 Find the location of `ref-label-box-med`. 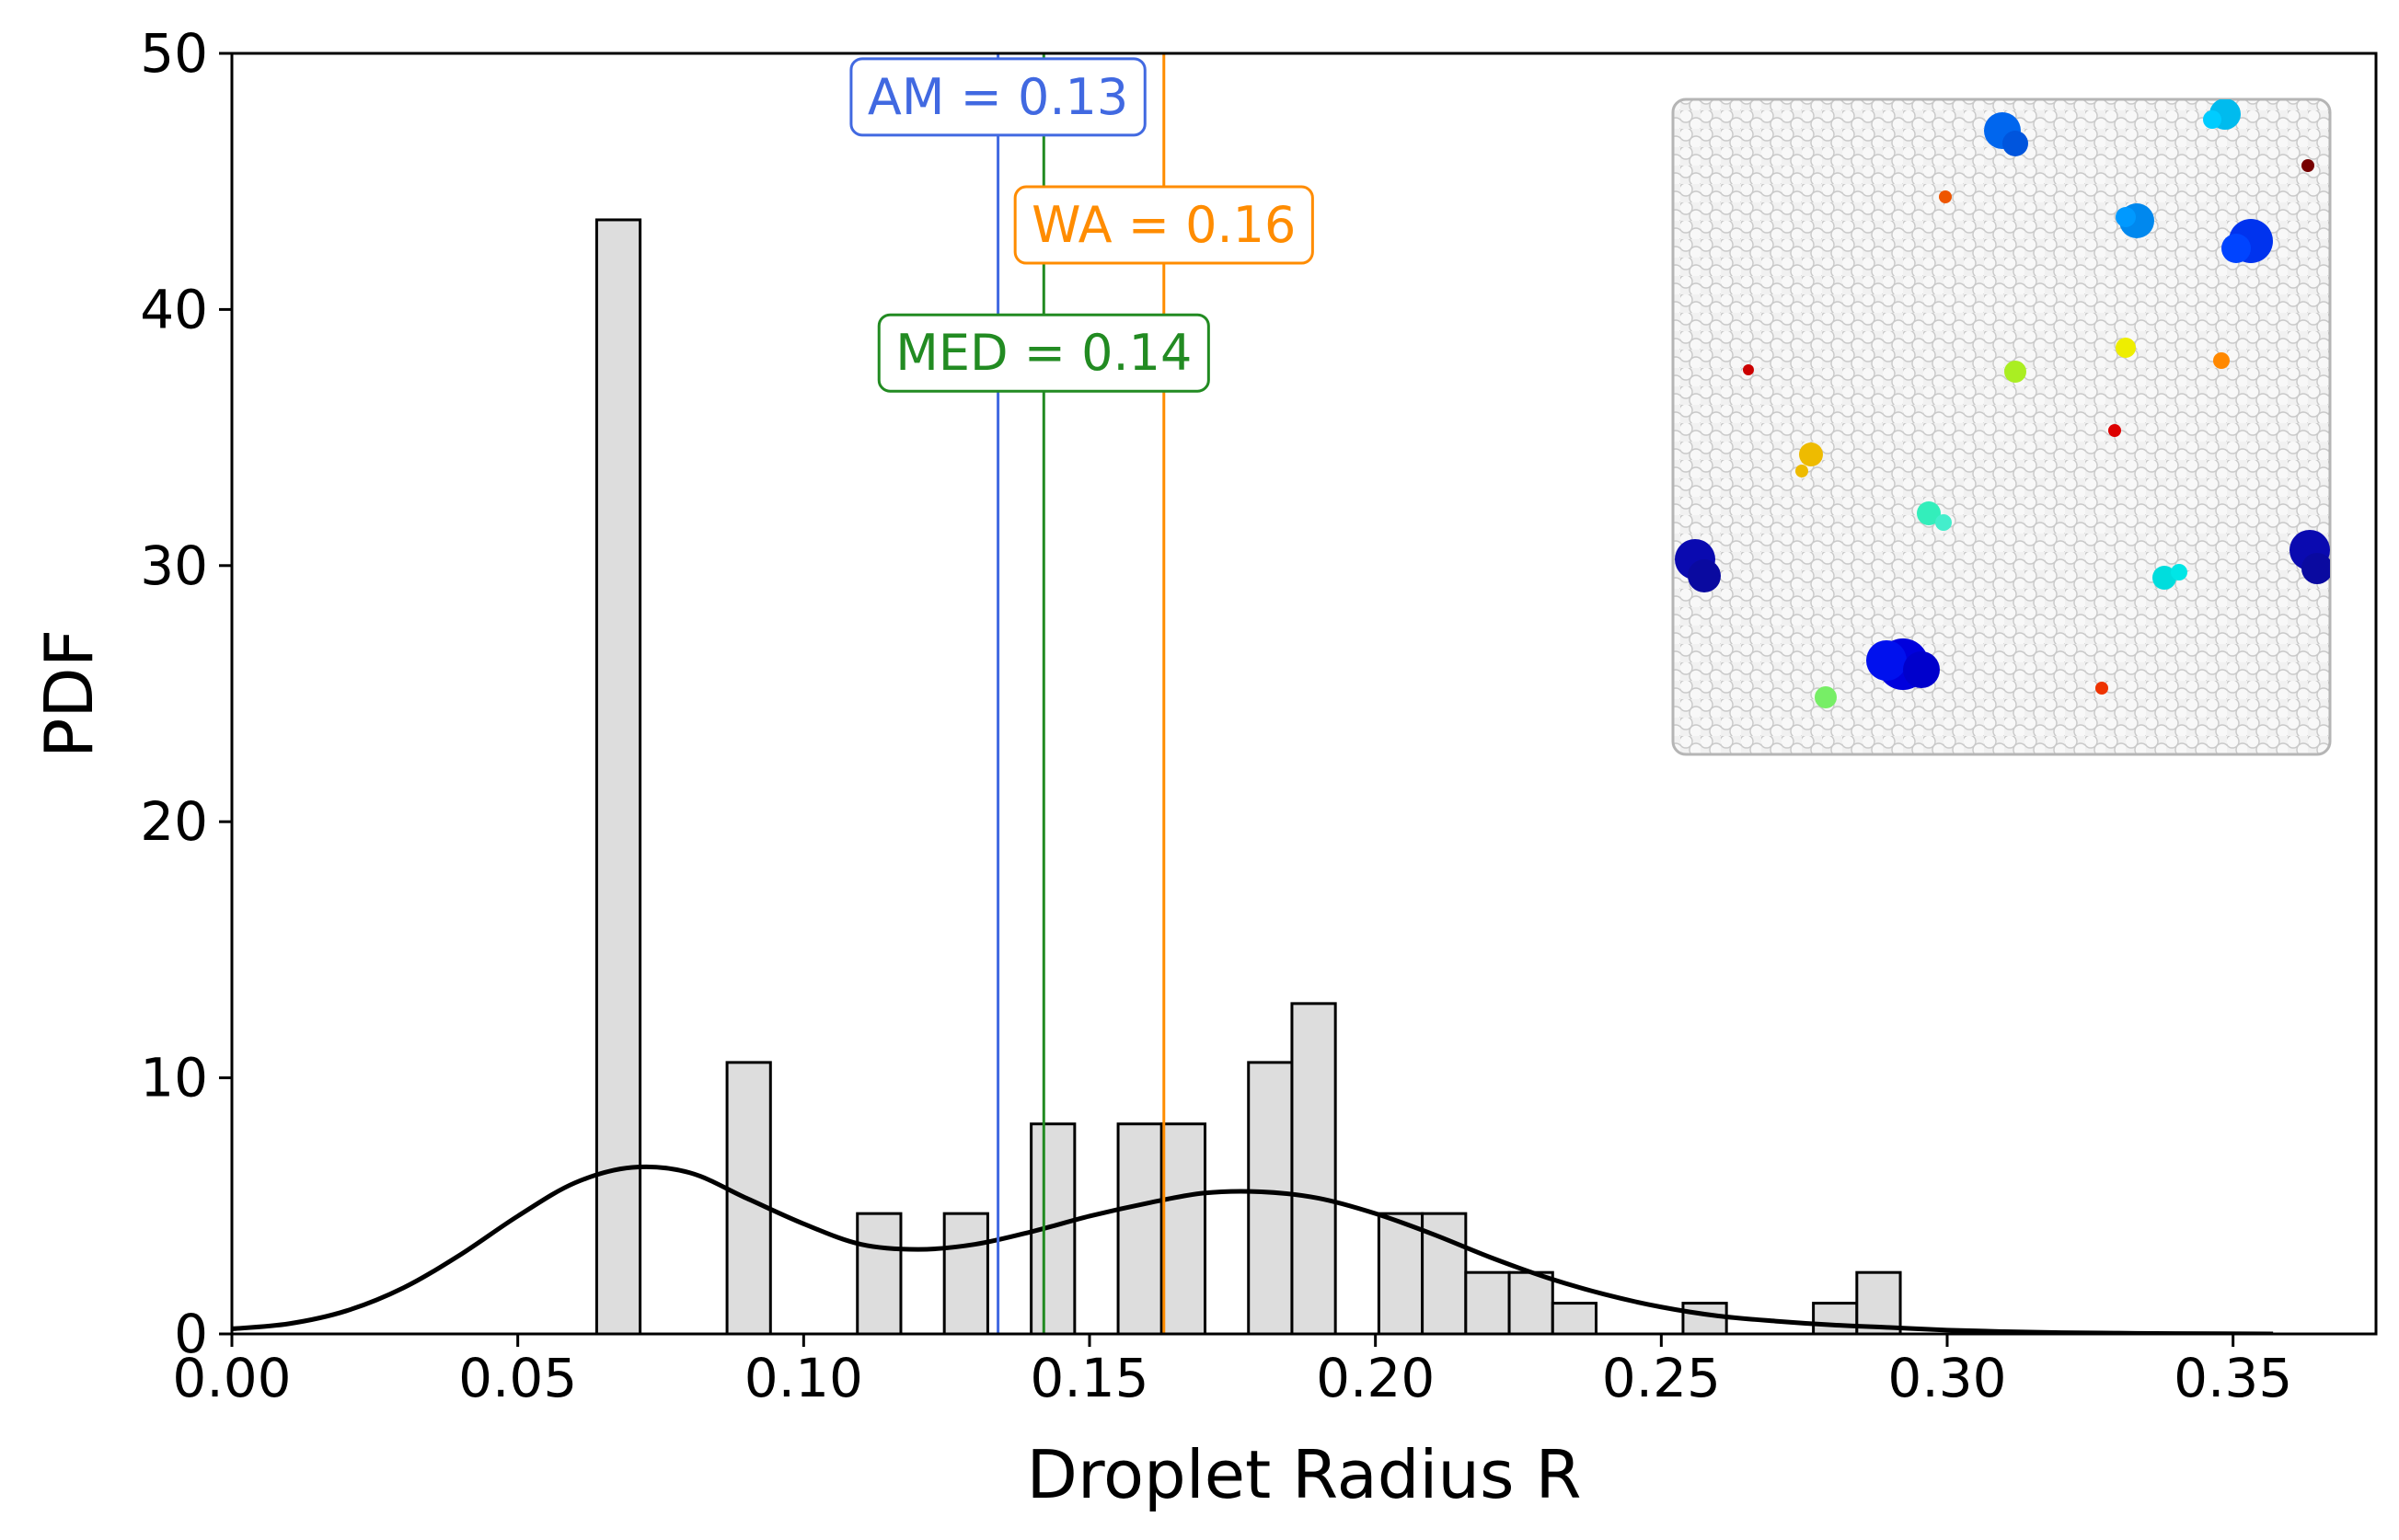

ref-label-box-med is located at coordinates (1043, 353).